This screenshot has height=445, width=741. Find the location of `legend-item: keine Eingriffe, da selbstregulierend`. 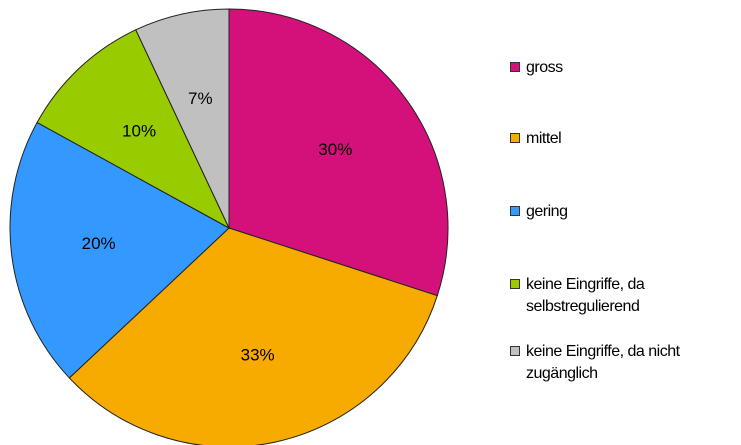

legend-item: keine Eingriffe, da selbstregulierend is located at coordinates (624, 296).